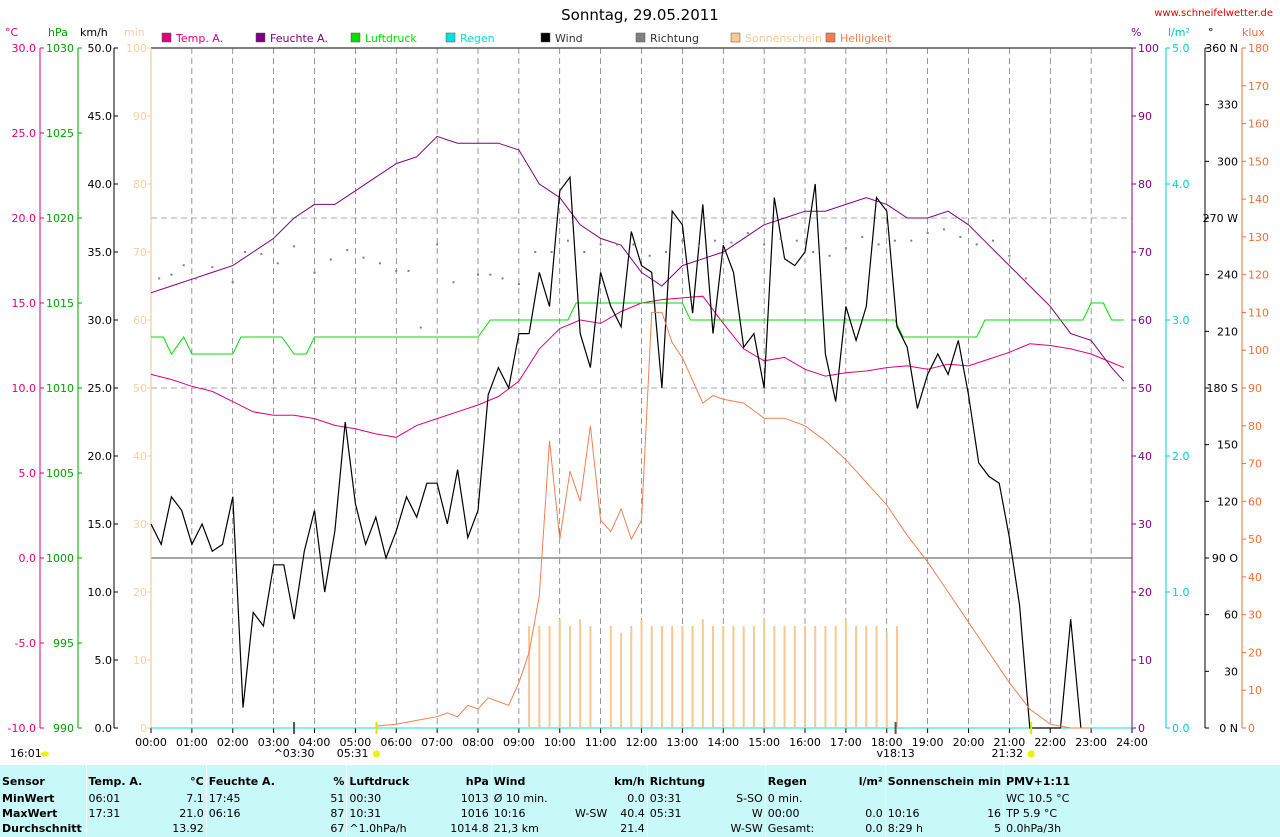  Describe the element at coordinates (1145, 320) in the screenshot. I see `tick-label-humidity: 60` at that location.